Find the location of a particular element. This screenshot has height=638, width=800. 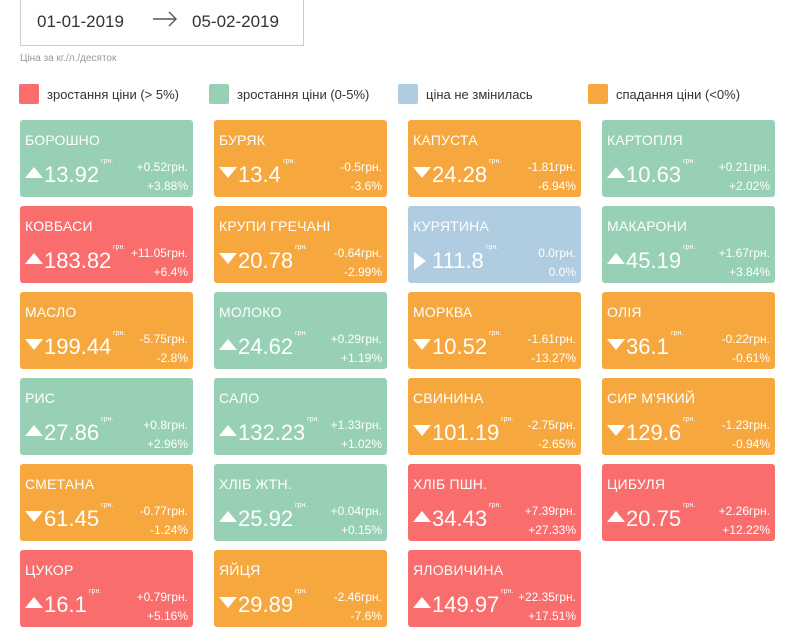

product-name: БОРОШНО is located at coordinates (63, 140).